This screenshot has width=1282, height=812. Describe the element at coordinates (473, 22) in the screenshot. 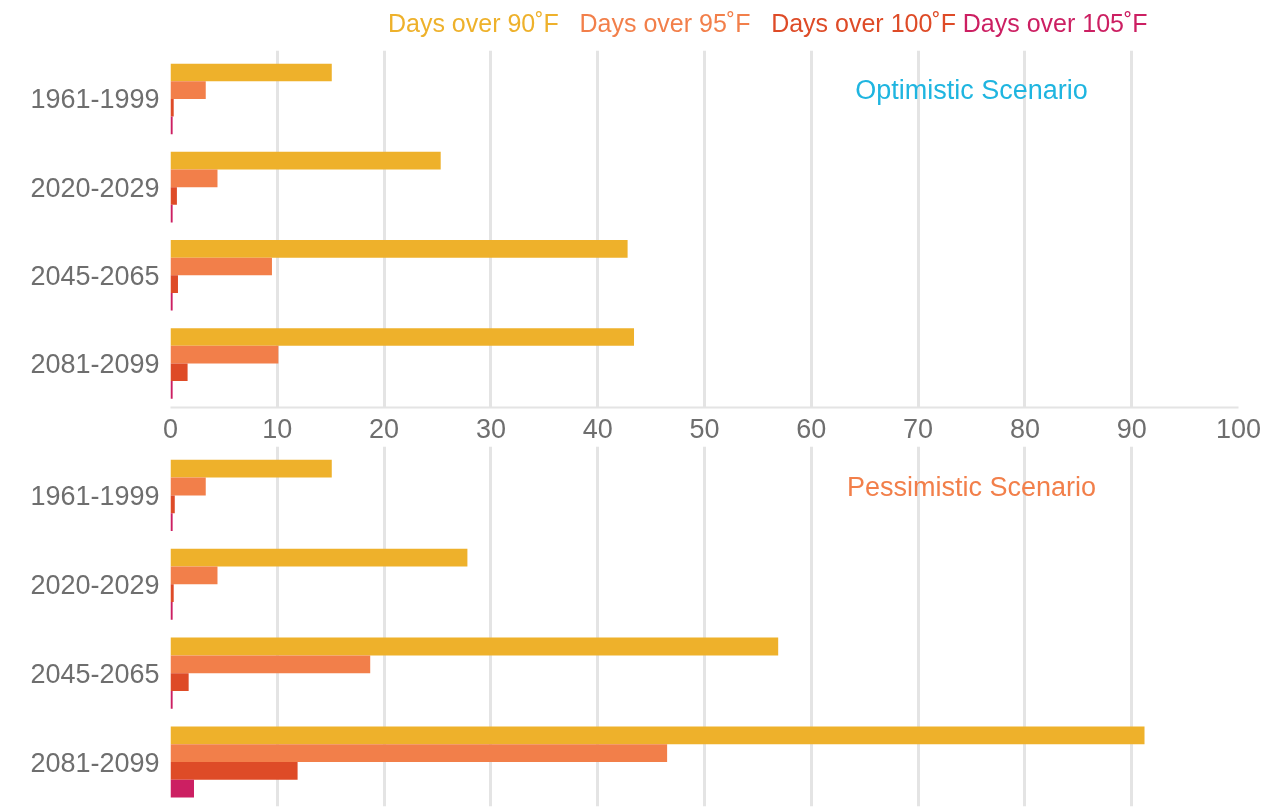

I see `text: Days over 90˚F` at that location.